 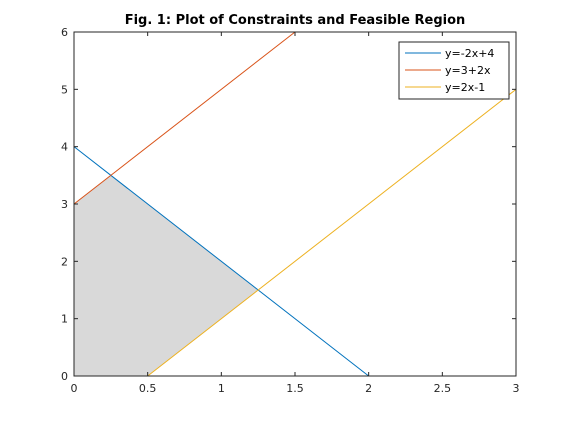 What do you see at coordinates (469, 53) in the screenshot?
I see `legend-label-1: y=-2x+4` at bounding box center [469, 53].